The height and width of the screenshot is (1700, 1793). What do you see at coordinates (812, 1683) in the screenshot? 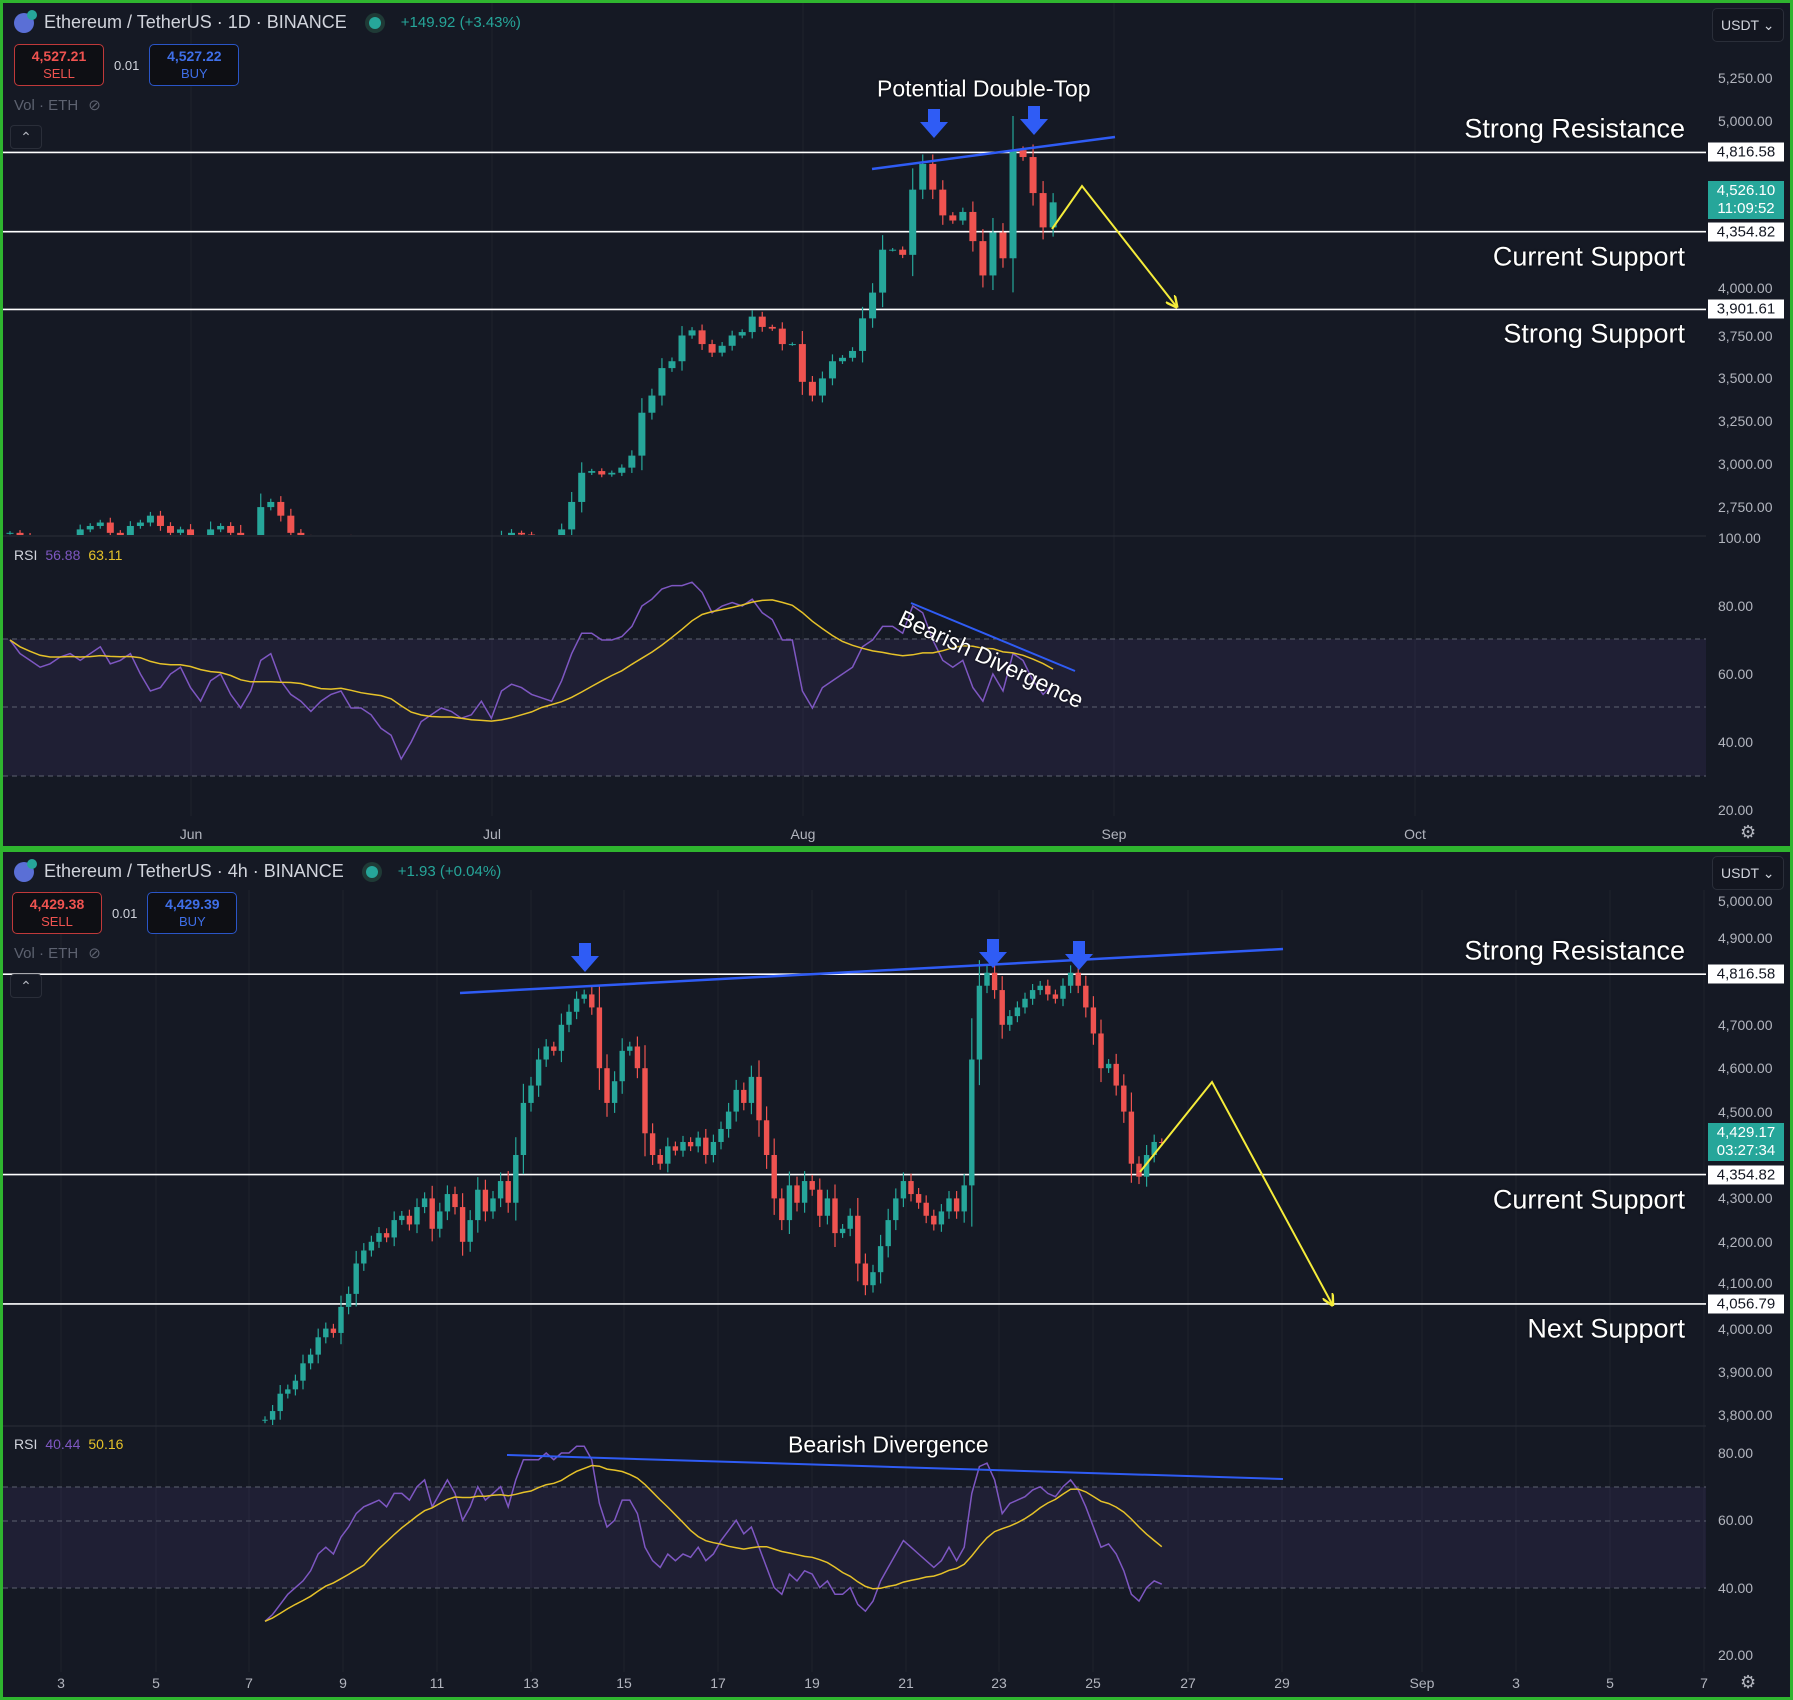
I see `time-axis-label: 19` at bounding box center [812, 1683].